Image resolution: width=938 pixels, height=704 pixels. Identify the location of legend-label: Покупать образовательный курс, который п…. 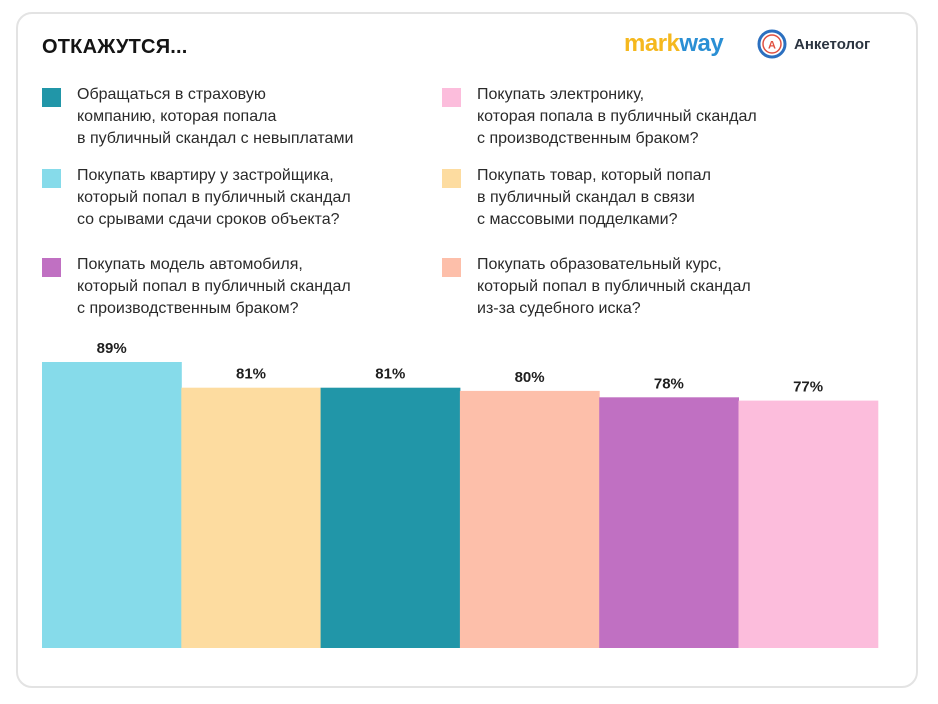
(614, 286).